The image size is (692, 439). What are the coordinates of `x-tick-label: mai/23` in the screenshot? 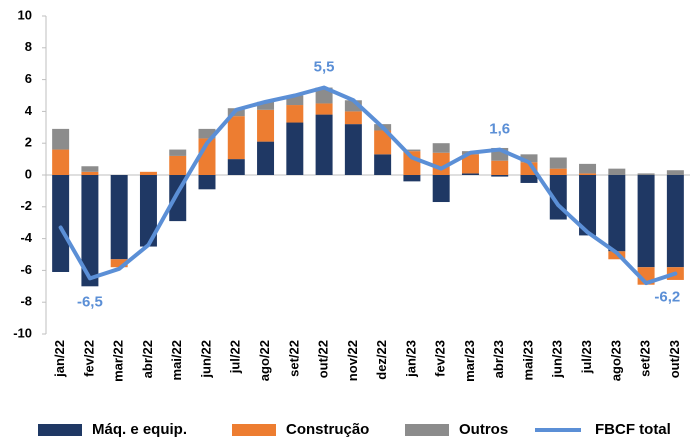 It's located at (527, 360).